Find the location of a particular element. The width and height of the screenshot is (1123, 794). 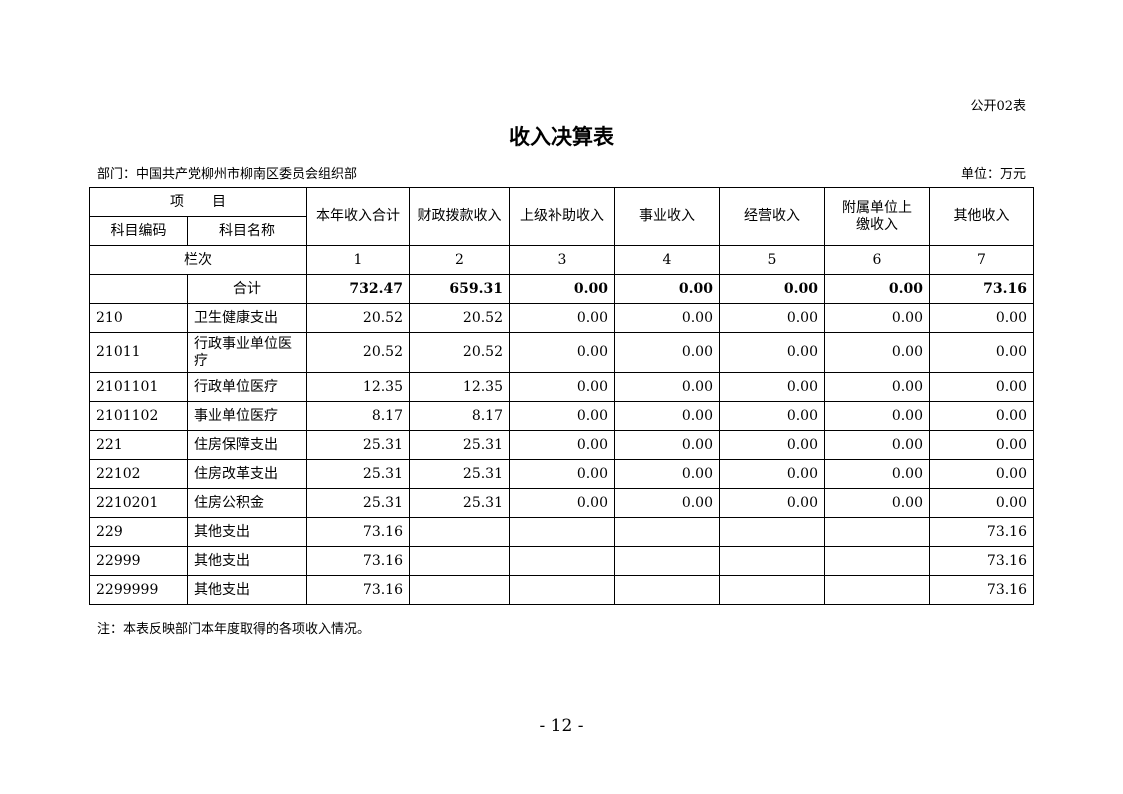

page-number: - 12 - is located at coordinates (561, 726).